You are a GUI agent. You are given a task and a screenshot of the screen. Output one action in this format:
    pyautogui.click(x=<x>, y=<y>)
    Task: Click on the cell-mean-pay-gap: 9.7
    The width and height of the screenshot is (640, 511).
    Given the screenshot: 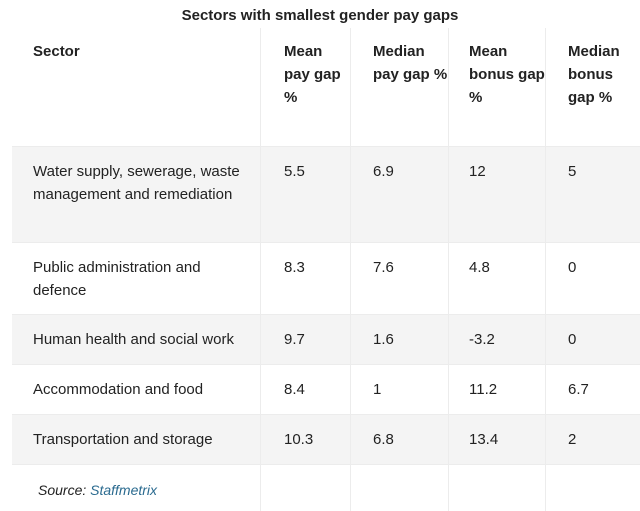 What is the action you would take?
    pyautogui.click(x=294, y=339)
    